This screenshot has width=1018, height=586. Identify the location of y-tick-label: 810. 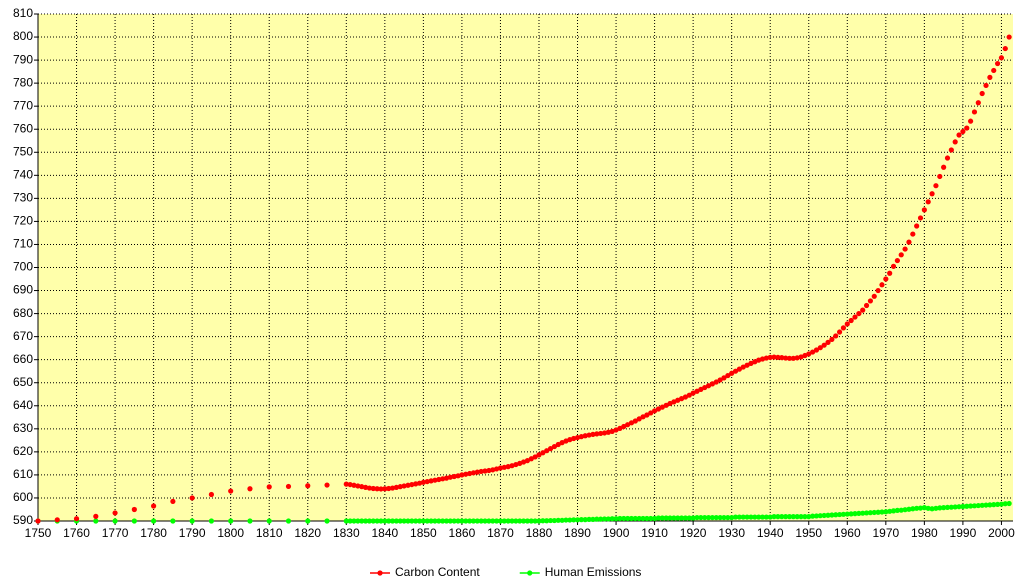
(23, 13).